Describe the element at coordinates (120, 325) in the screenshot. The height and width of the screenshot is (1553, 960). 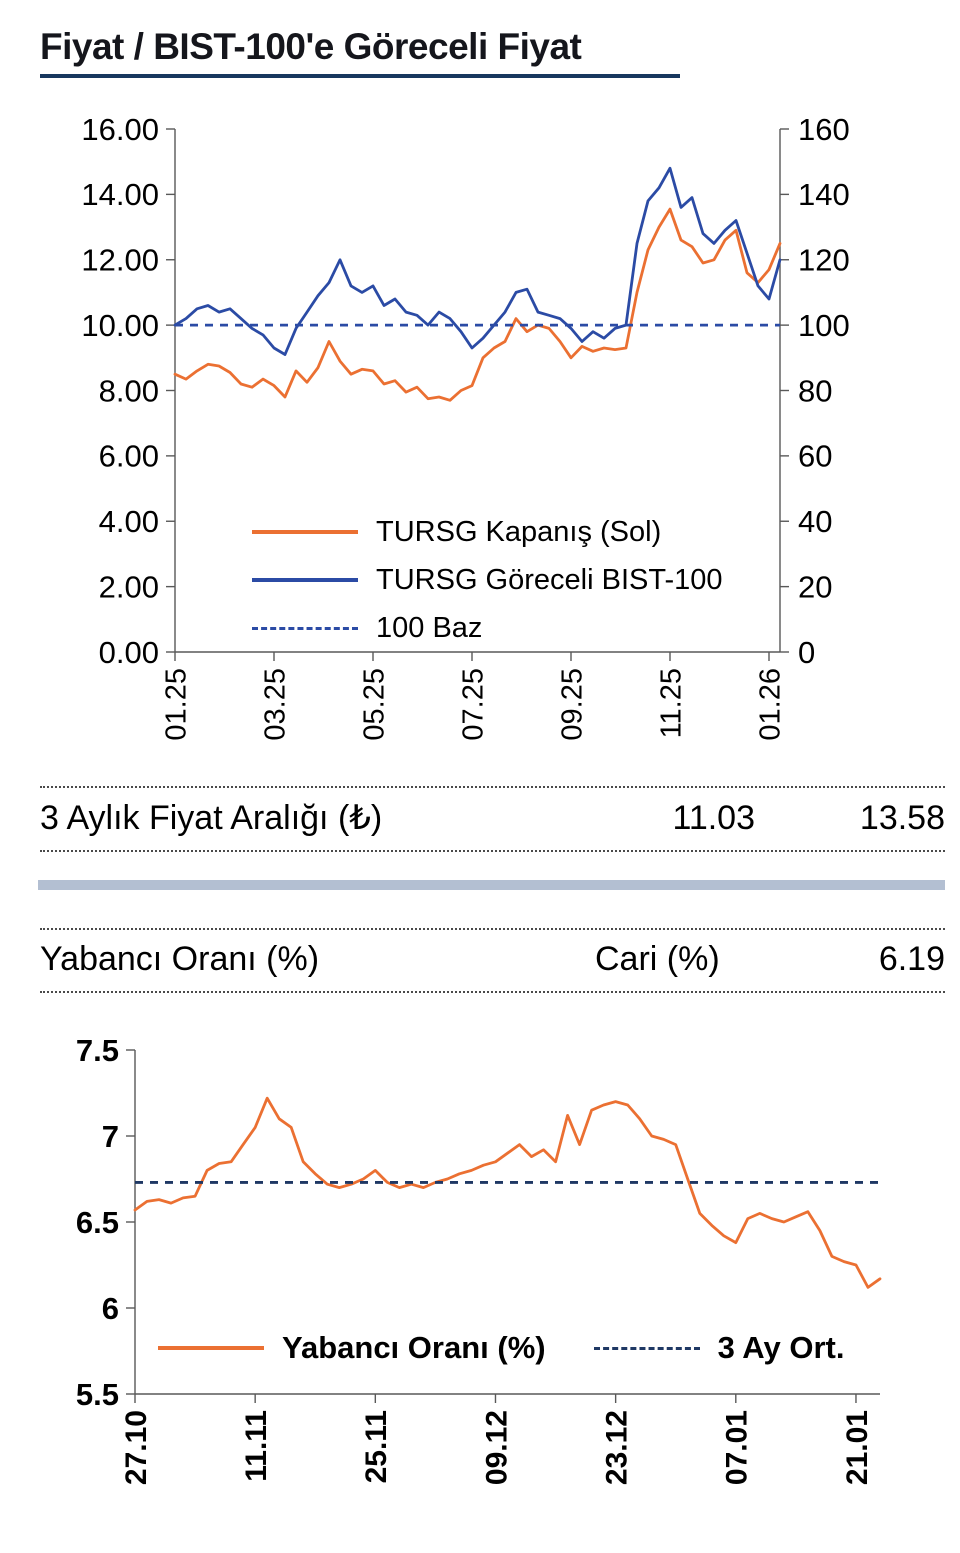
I see `svg-text: 10.00` at that location.